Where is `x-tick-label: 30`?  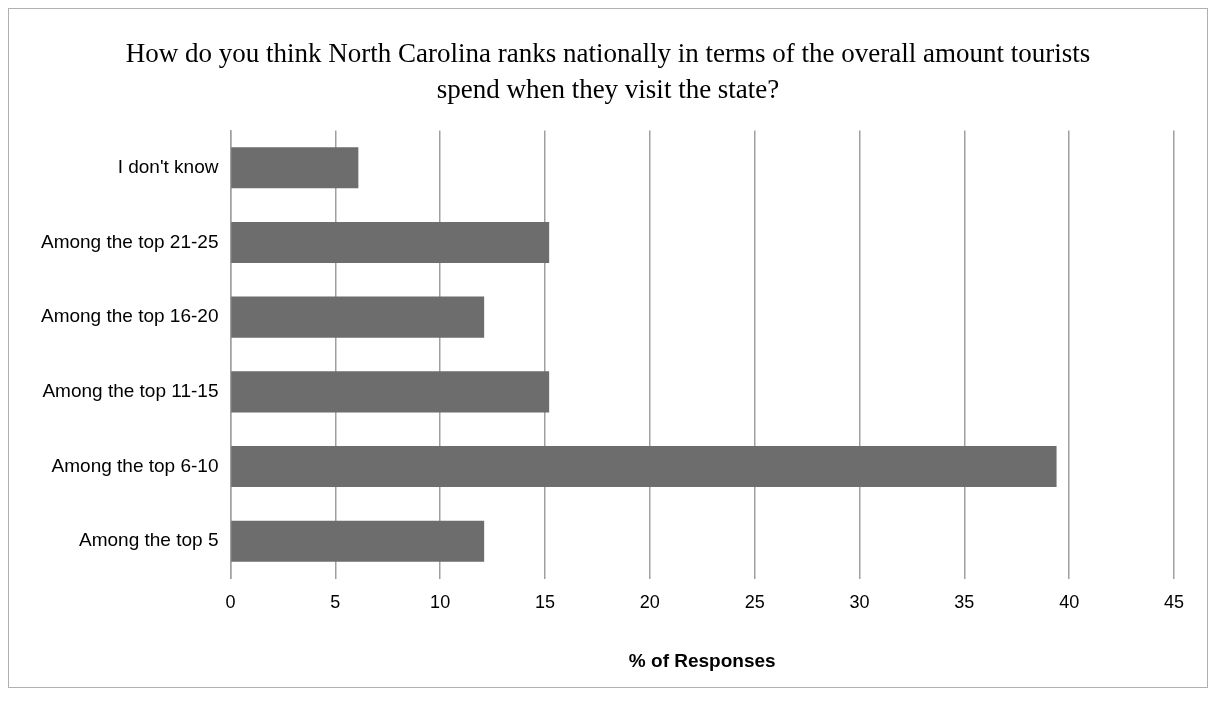 x-tick-label: 30 is located at coordinates (859, 602).